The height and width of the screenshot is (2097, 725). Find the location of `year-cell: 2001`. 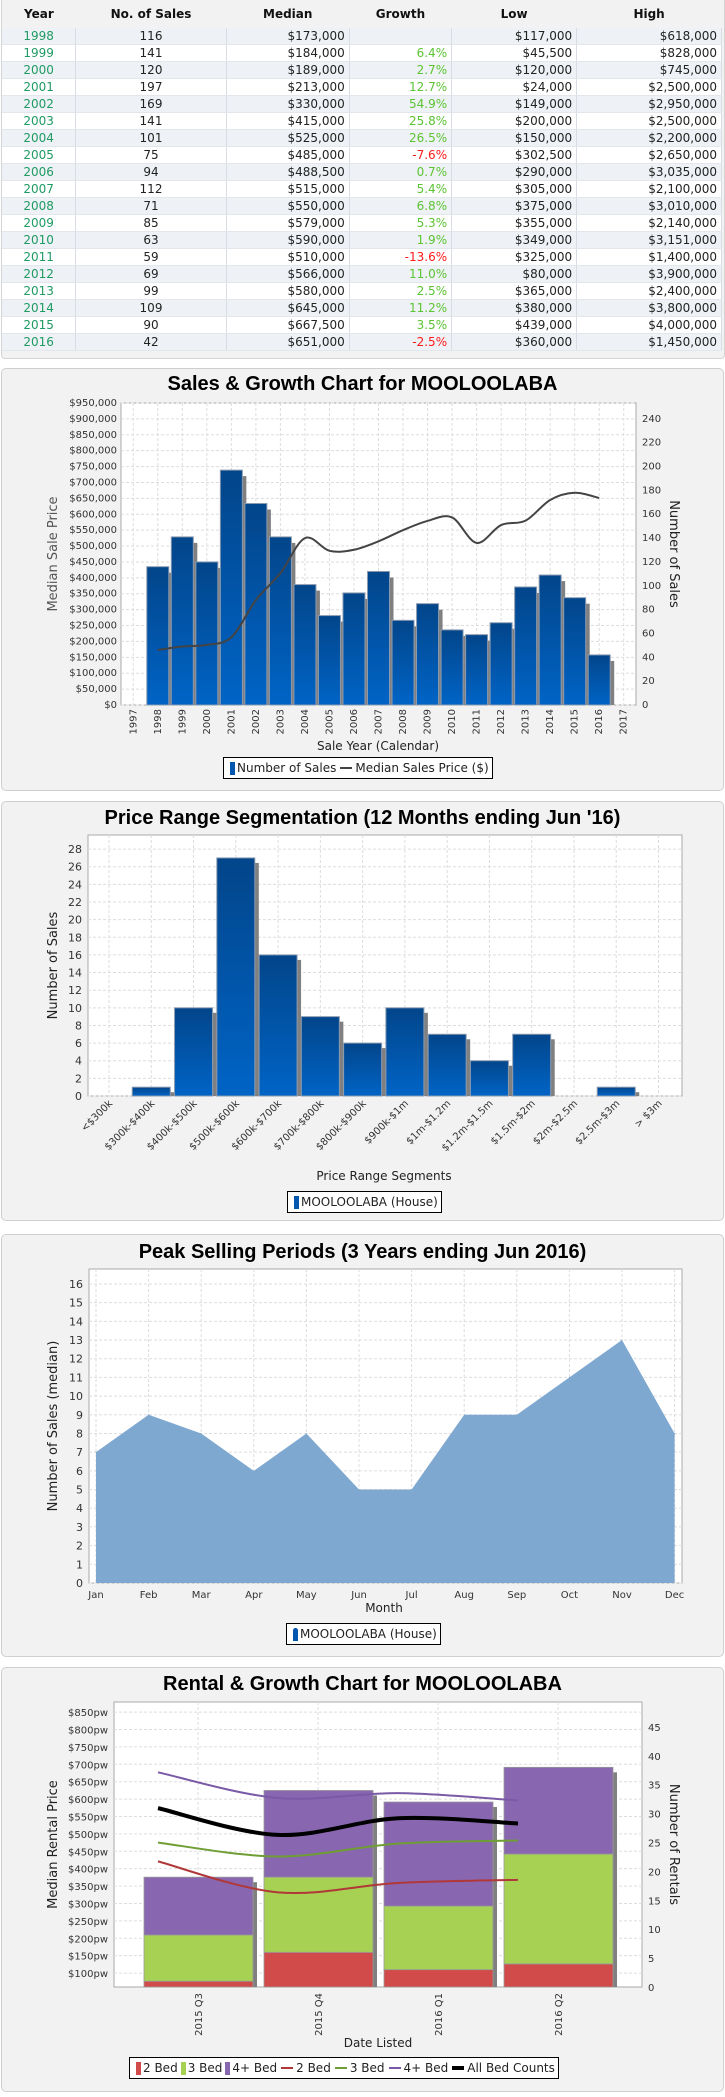

year-cell: 2001 is located at coordinates (39, 87).